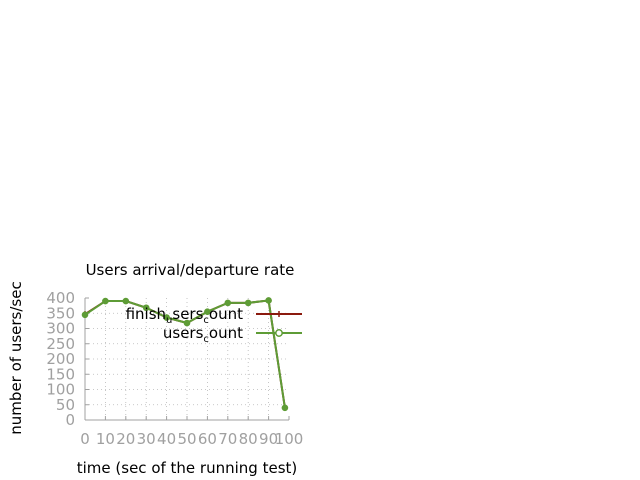  I want to click on x-tick-label: 40, so click(166, 439).